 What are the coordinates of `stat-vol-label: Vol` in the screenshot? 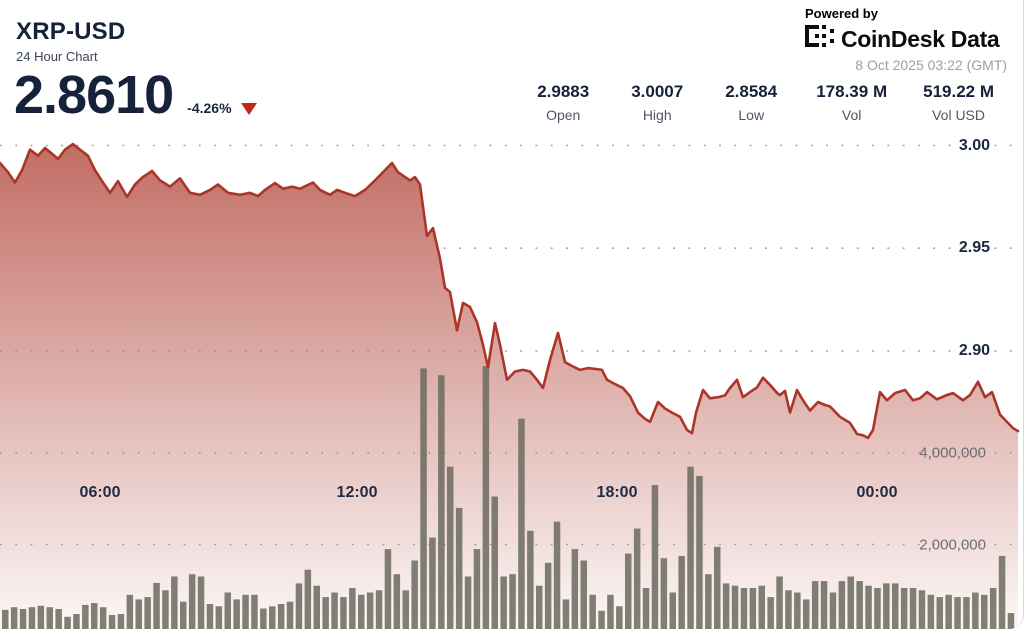 It's located at (851, 115).